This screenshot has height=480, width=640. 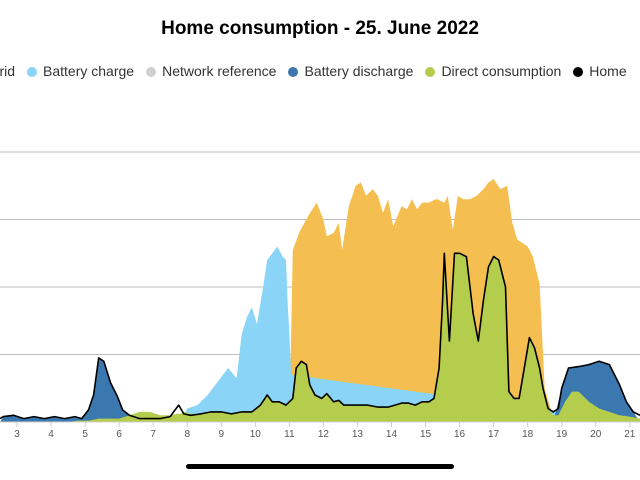 I want to click on legend-label: Network reference, so click(x=219, y=71).